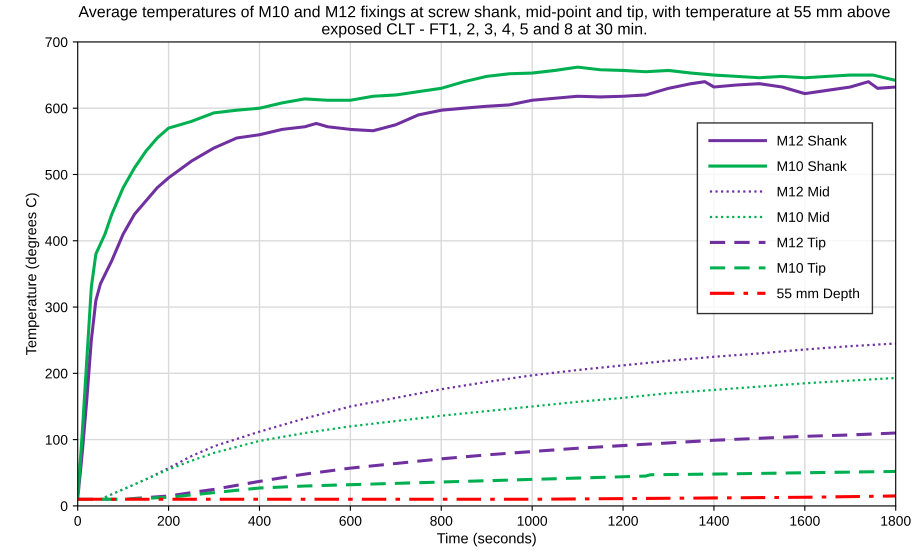  Describe the element at coordinates (78, 521) in the screenshot. I see `x-tick-label: 0` at that location.